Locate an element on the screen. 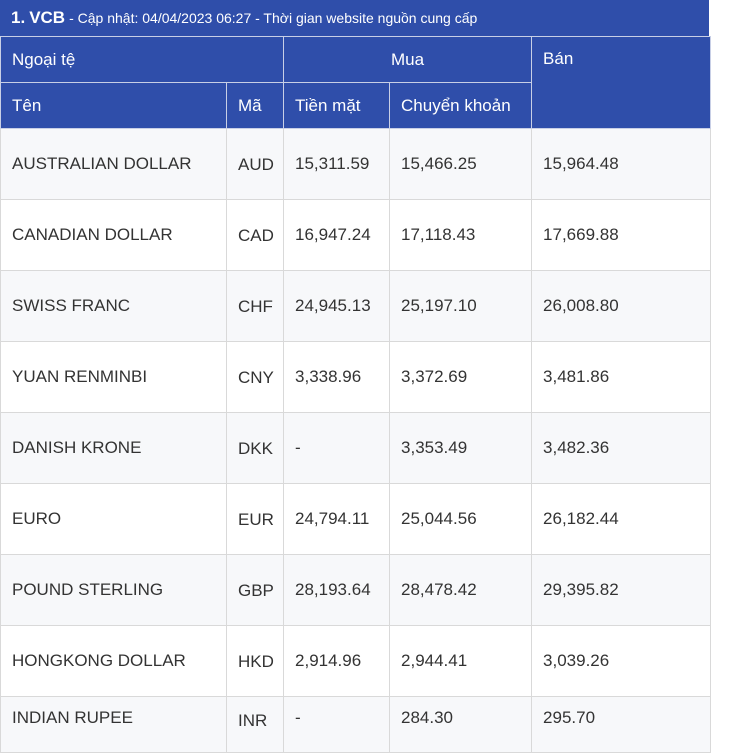  table-row: DANISH KRONE DKK -3,353.49 3,482.36 is located at coordinates (356, 448).